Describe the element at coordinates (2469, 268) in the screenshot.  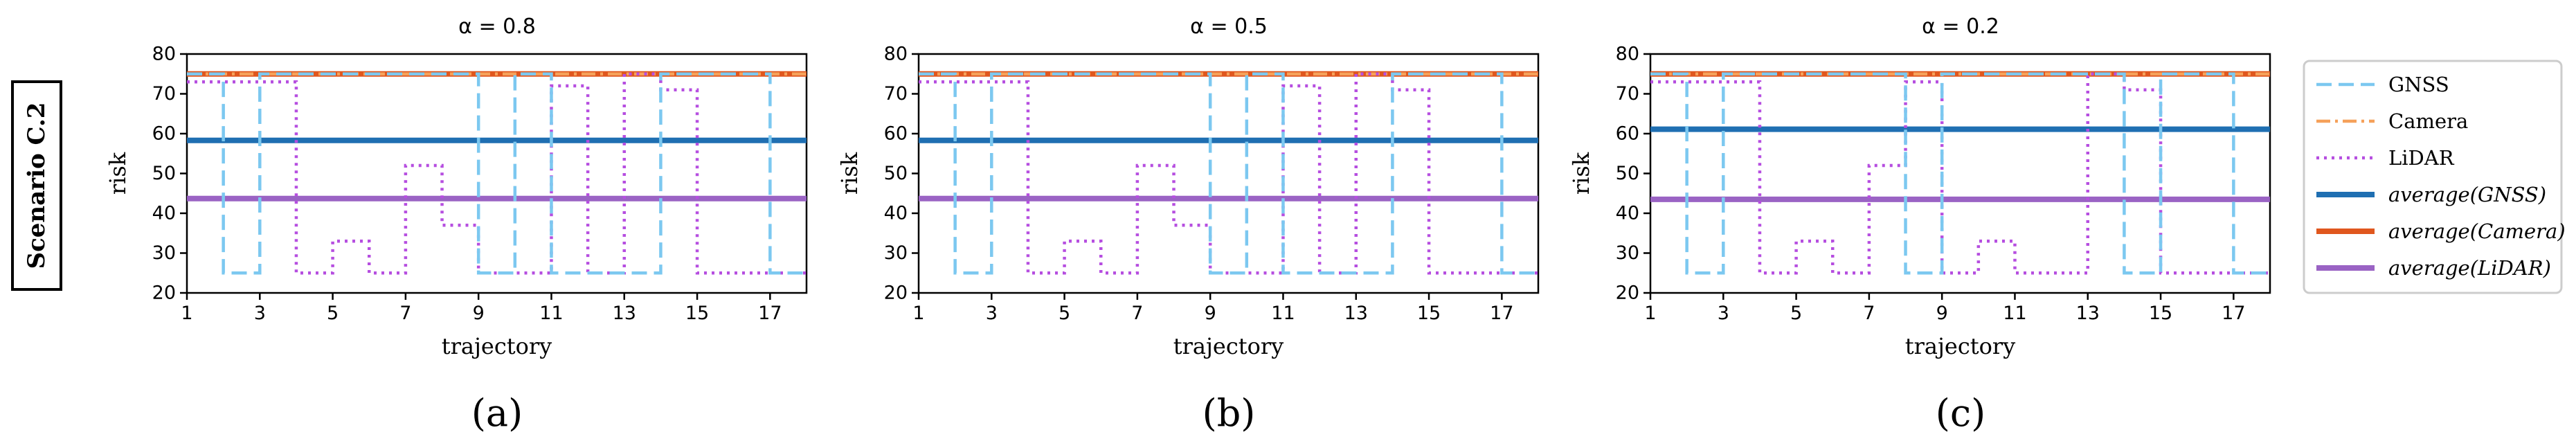
I see `legend-label-avg_lidar: average(LiDAR)` at that location.